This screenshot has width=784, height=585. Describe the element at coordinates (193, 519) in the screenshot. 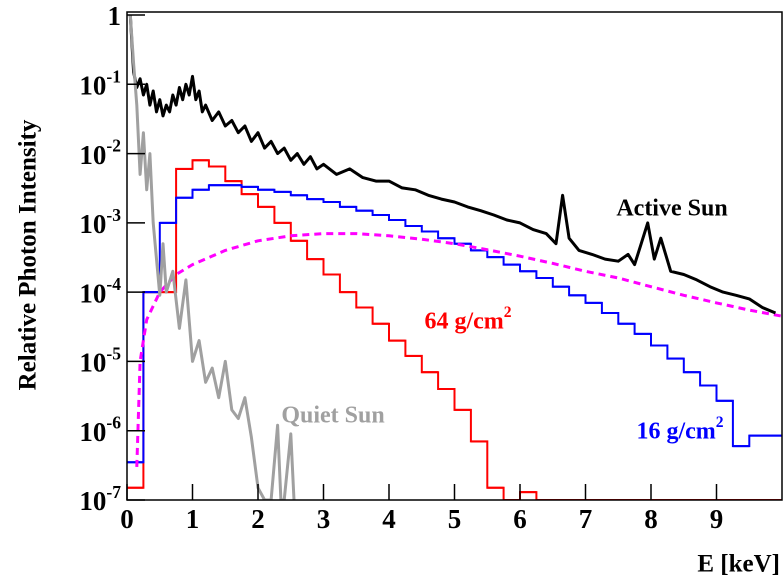

I see `x-tick-label: 1` at that location.